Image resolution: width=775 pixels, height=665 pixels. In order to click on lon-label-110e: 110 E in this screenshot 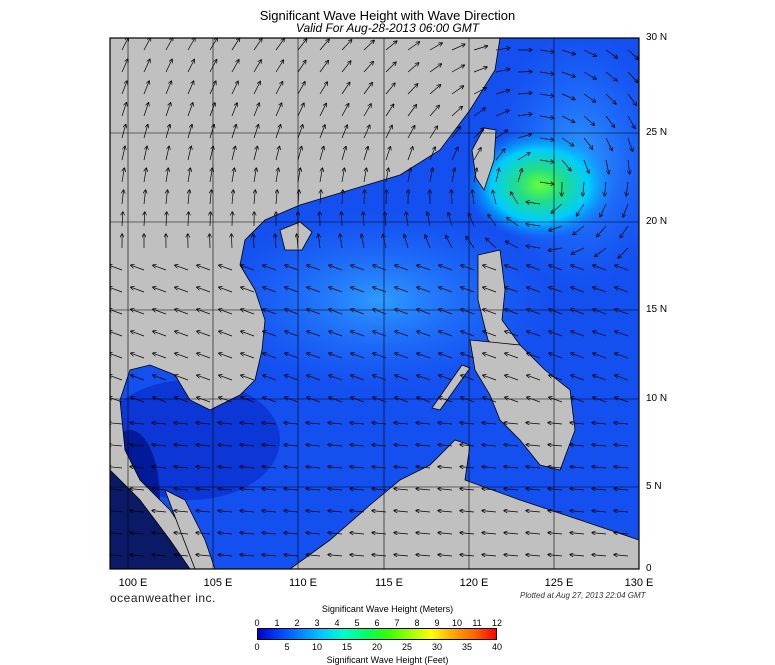, I will do `click(303, 583)`.